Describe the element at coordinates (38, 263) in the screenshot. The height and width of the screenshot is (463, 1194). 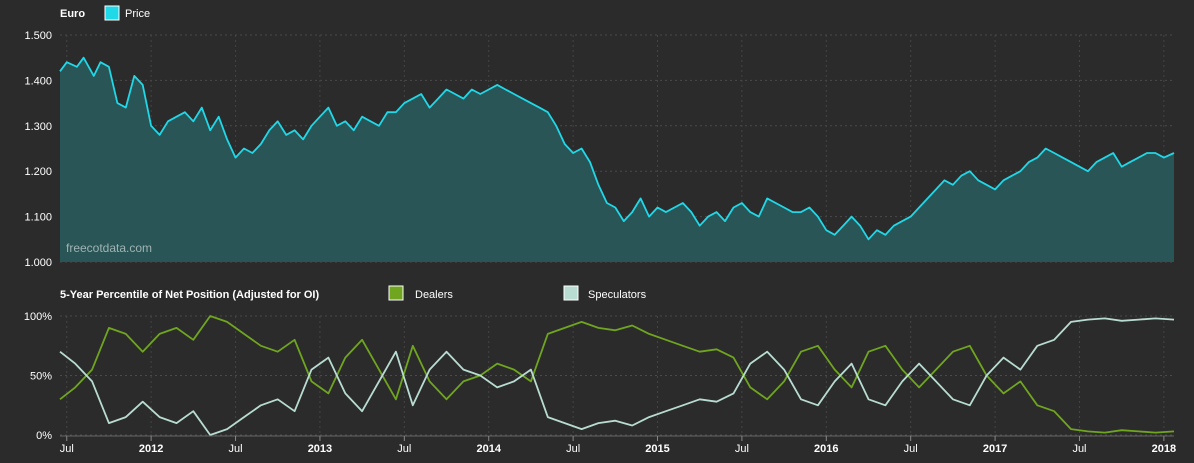
I see `price-y-tick-label: 1.000` at that location.